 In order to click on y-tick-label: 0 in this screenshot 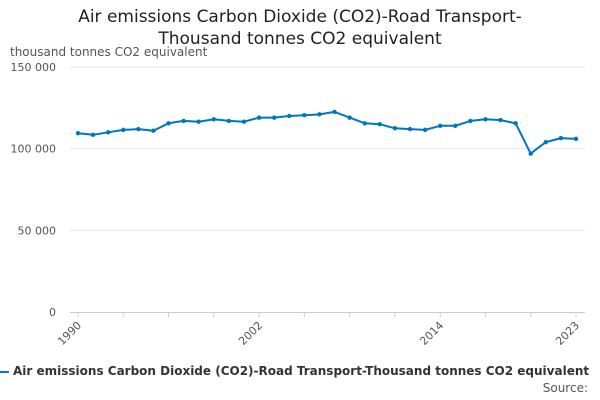, I will do `click(52, 312)`.